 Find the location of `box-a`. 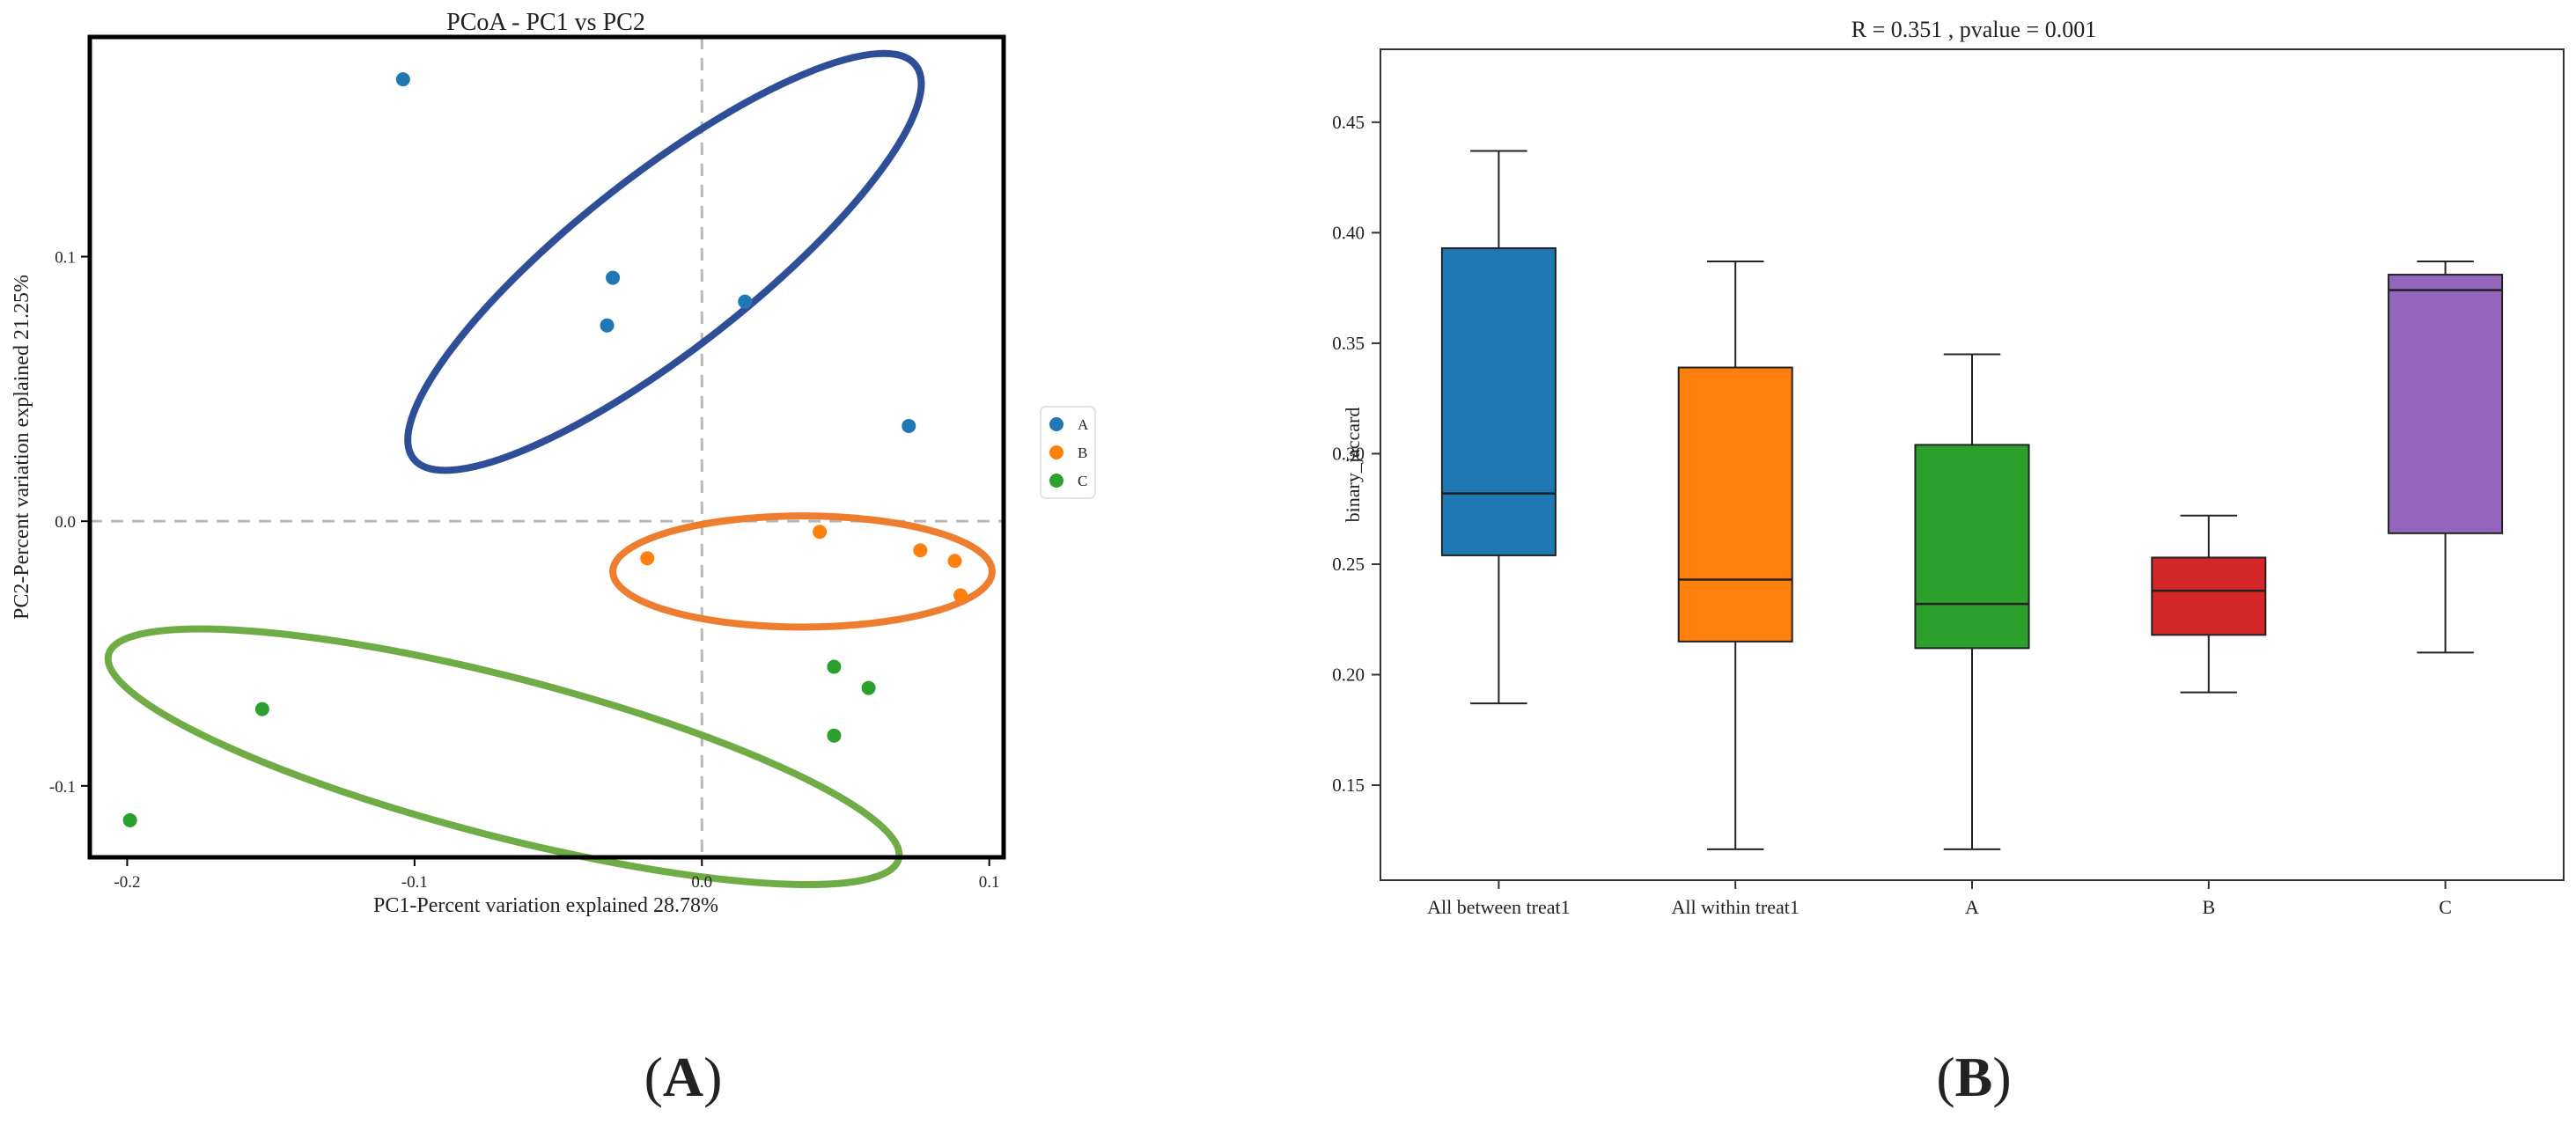

box-a is located at coordinates (1972, 601).